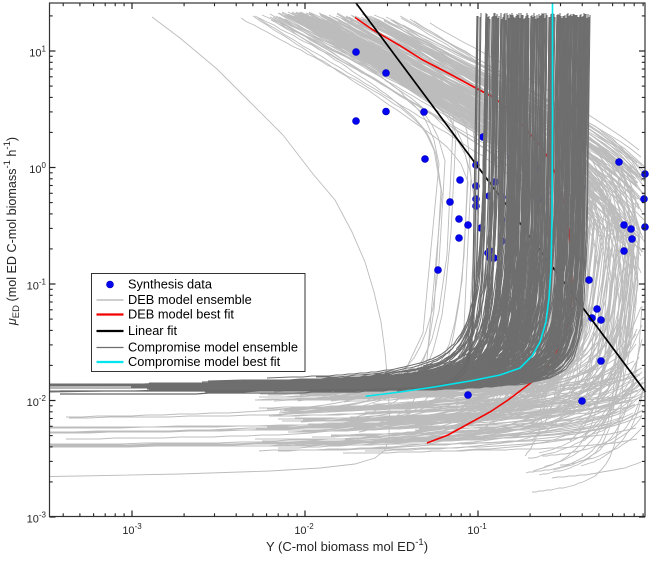 This screenshot has height=563, width=652. Describe the element at coordinates (170, 284) in the screenshot. I see `svg-text: Synthesis data` at that location.